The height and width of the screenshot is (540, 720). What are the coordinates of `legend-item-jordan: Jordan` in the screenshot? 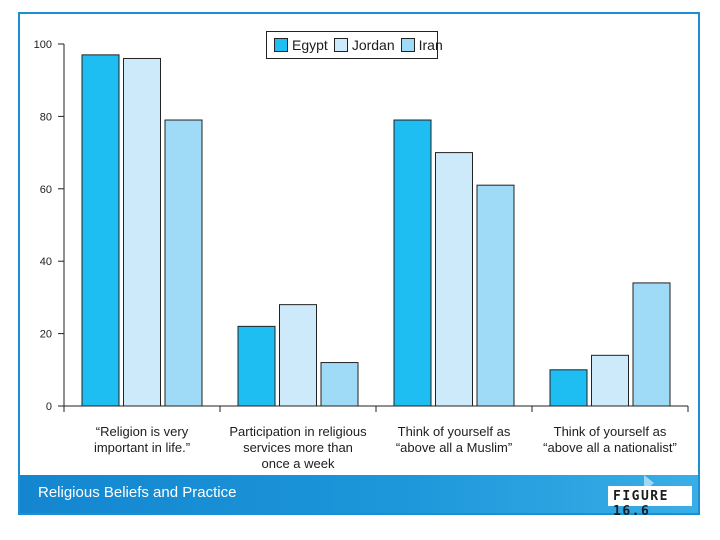 It's located at (364, 45).